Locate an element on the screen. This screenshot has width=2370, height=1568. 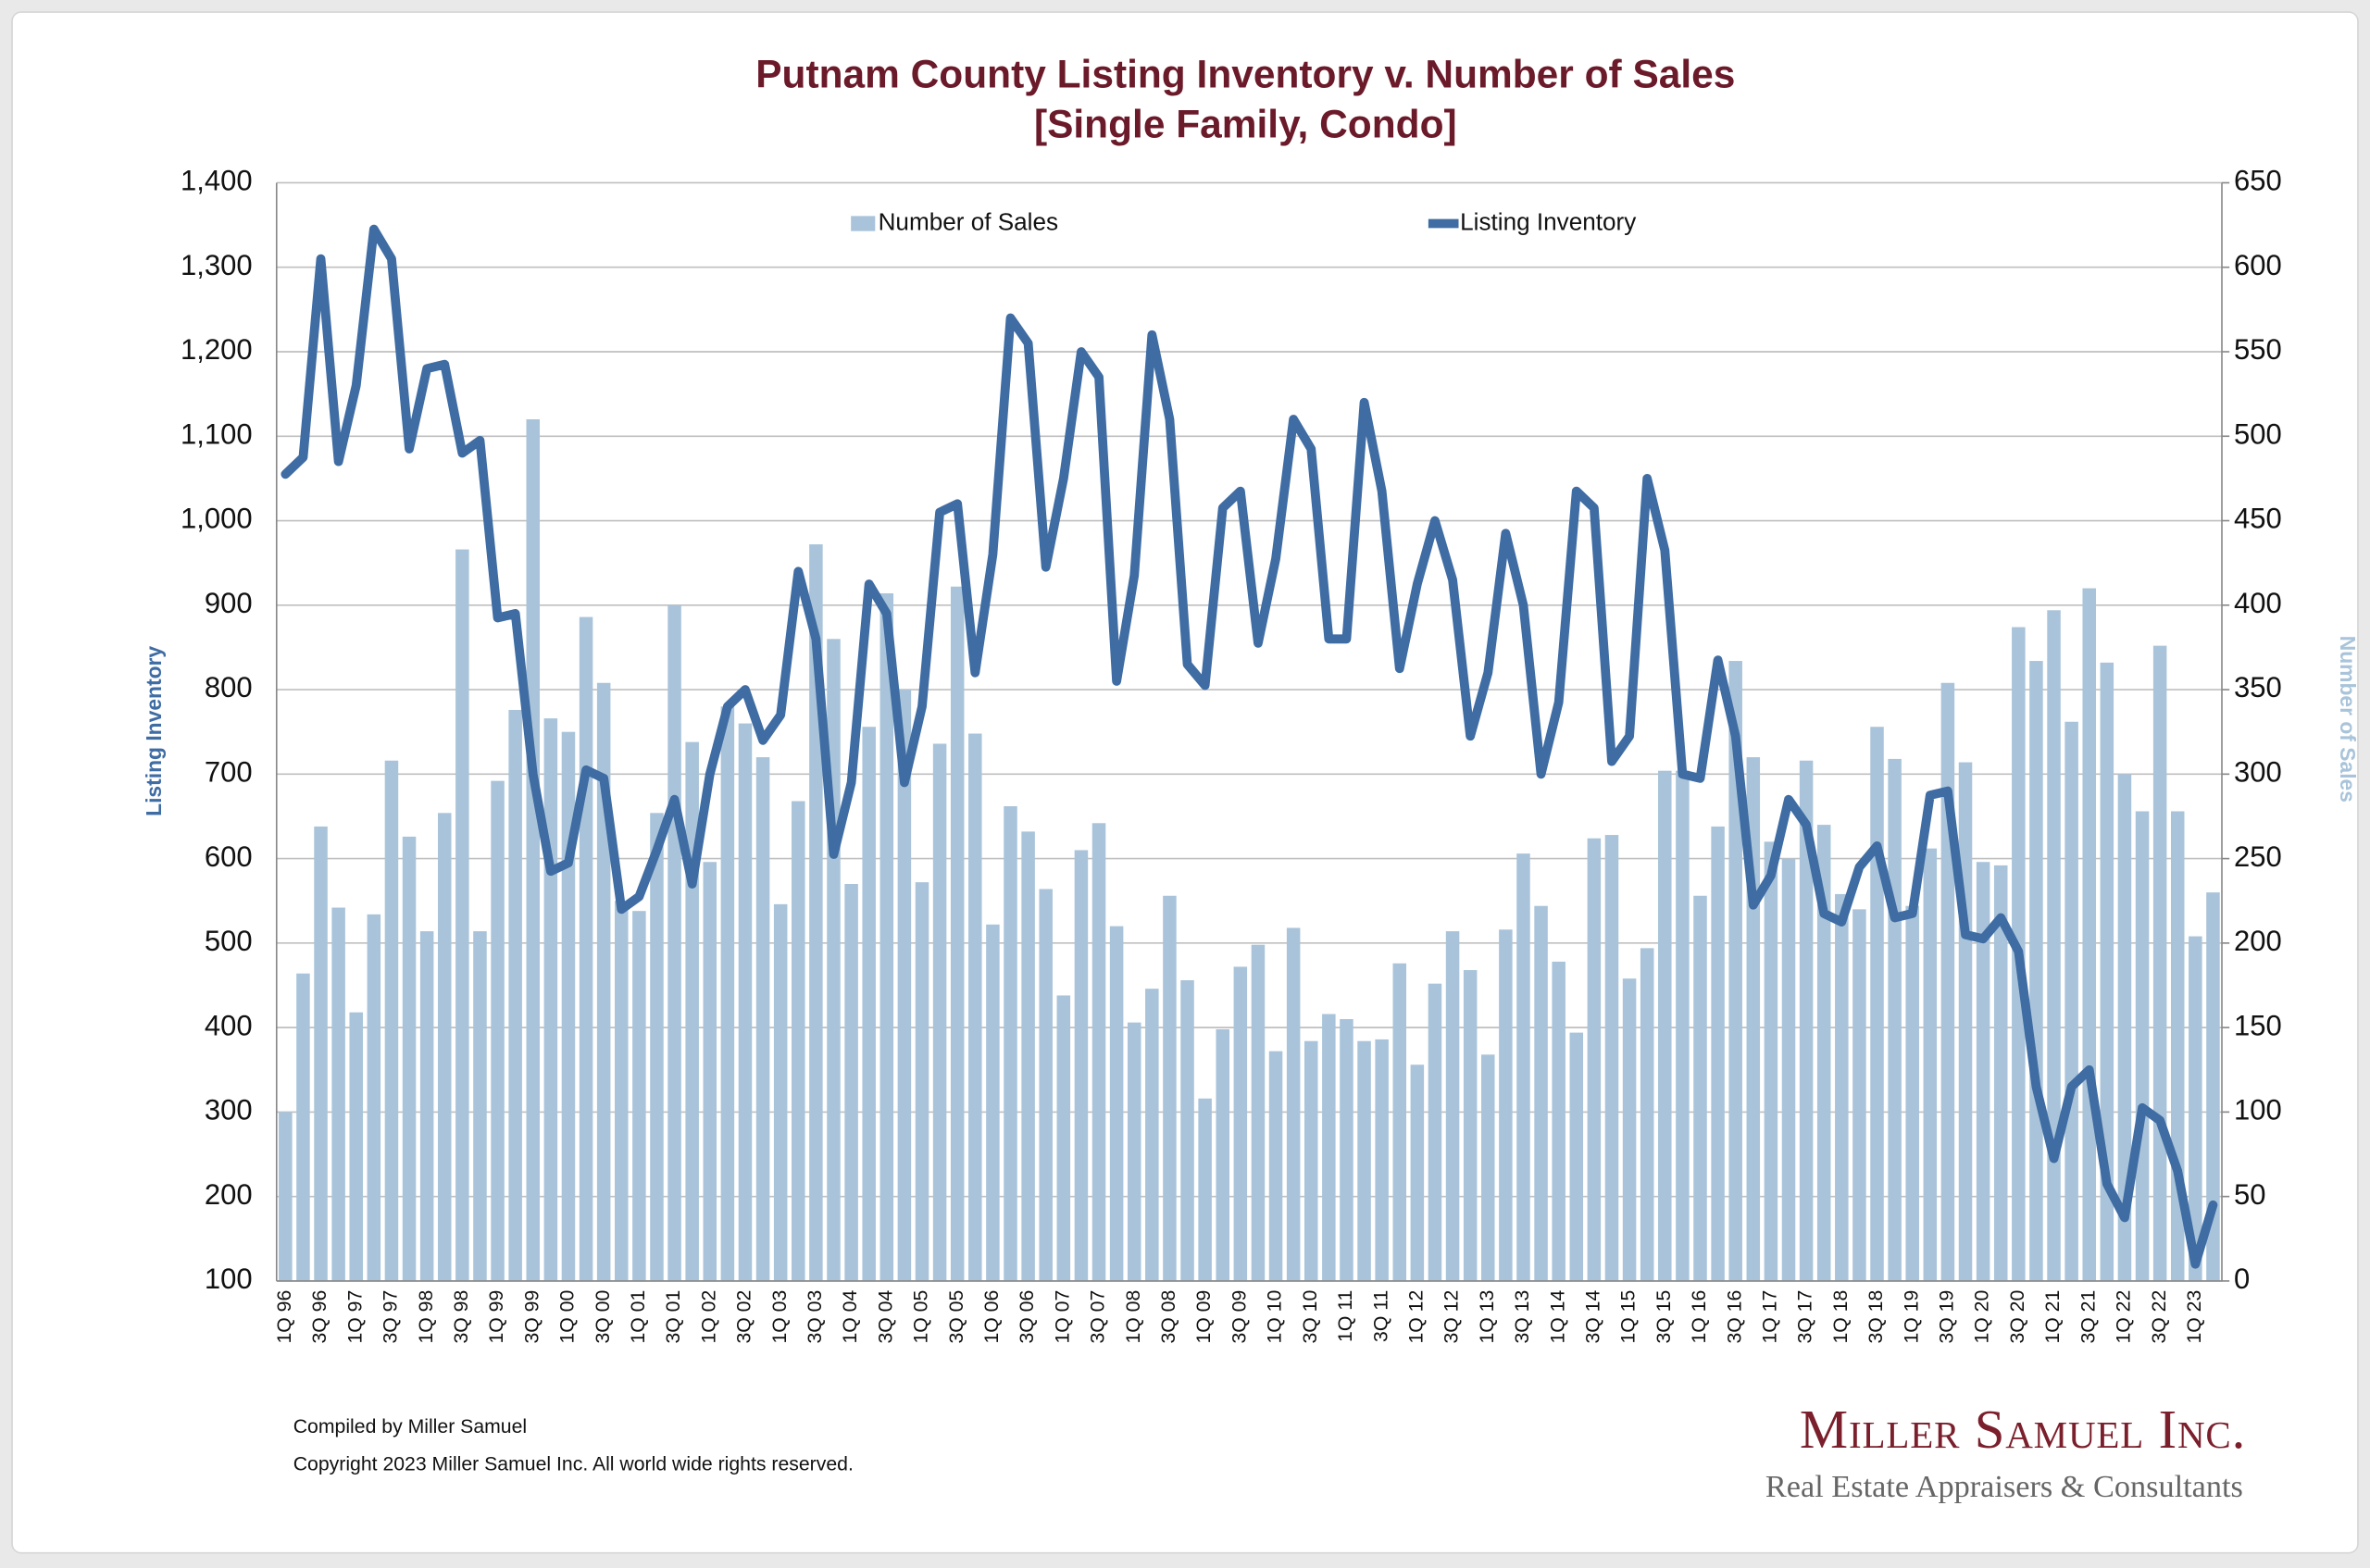
x-tick-label: 1Q 07 is located at coordinates (1062, 1317).